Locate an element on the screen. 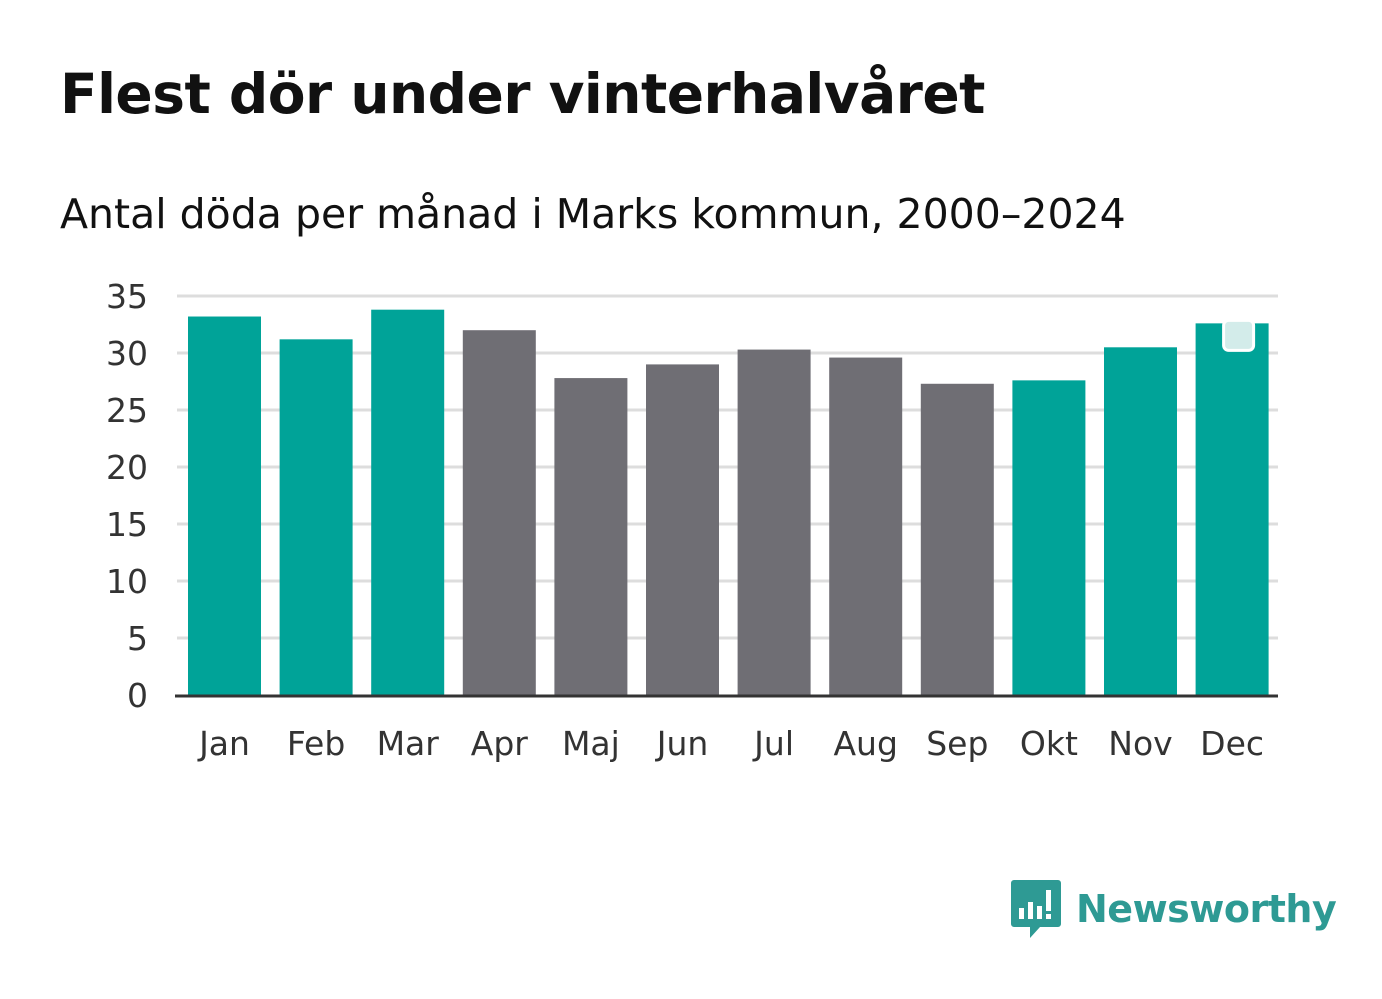  brand-name: Newsworthy is located at coordinates (1206, 909).